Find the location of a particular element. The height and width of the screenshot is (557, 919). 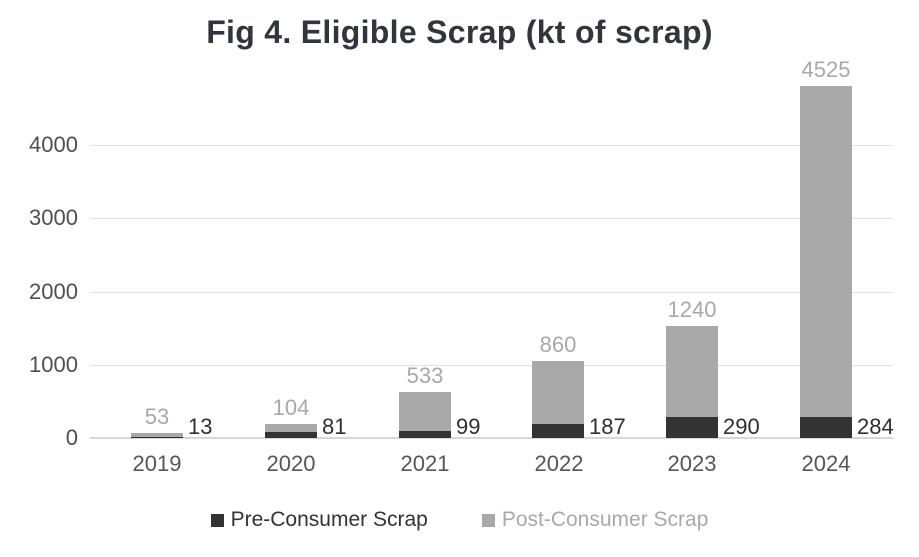

legend: Pre-Consumer Scrap Post-Consumer Scrap is located at coordinates (459, 520).